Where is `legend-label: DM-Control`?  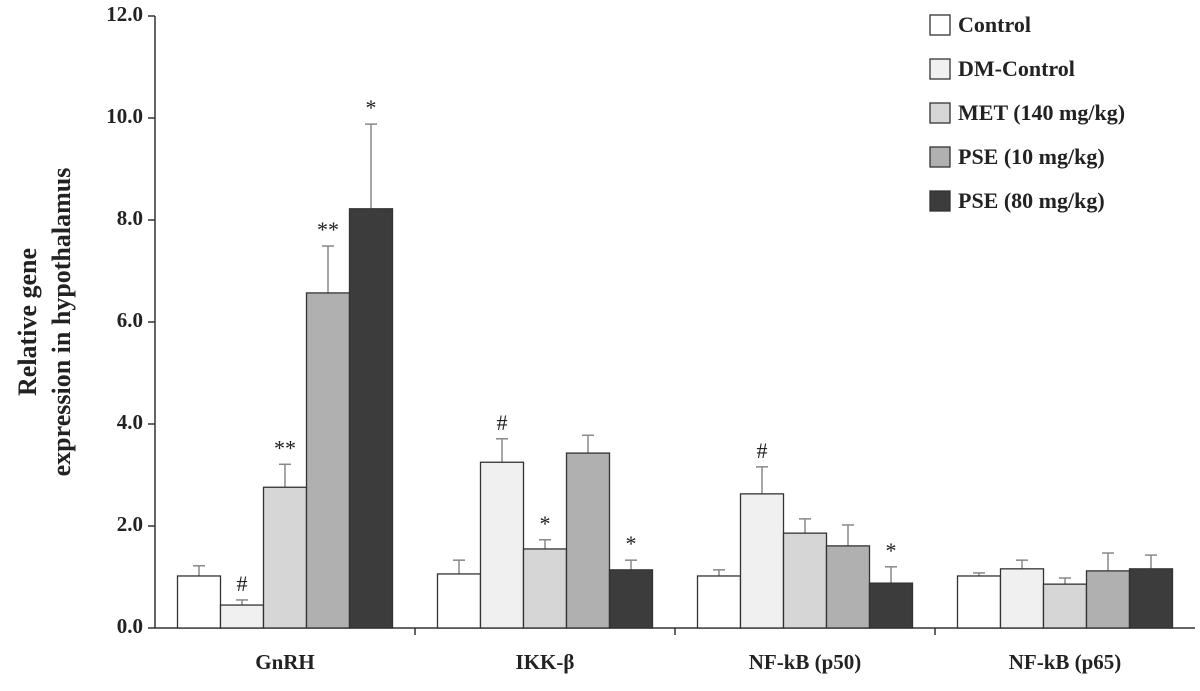
legend-label: DM-Control is located at coordinates (1016, 68).